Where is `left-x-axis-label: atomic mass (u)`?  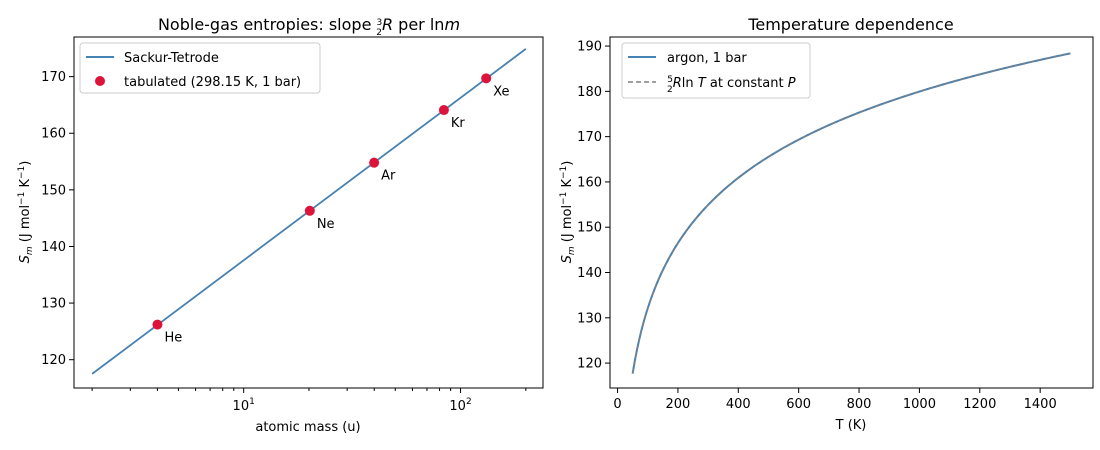
left-x-axis-label: atomic mass (u) is located at coordinates (307, 427).